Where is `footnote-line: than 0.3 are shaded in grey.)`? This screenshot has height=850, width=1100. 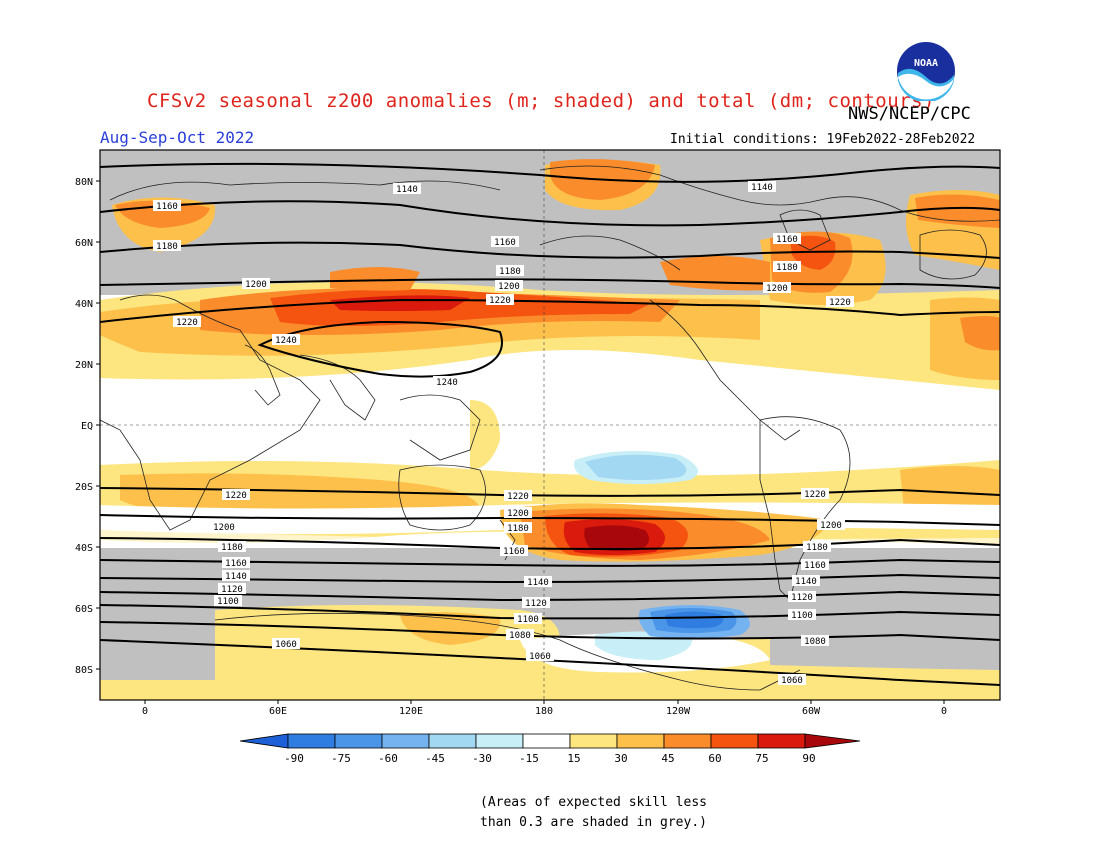
footnote-line: than 0.3 are shaded in grey.) is located at coordinates (593, 822).